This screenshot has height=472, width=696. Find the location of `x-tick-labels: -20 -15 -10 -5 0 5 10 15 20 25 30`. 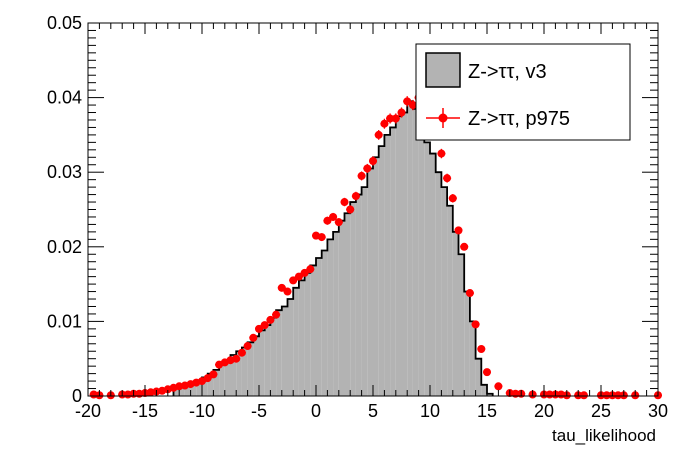

x-tick-labels: -20 -15 -10 -5 0 5 10 15 20 25 30 is located at coordinates (371, 411).